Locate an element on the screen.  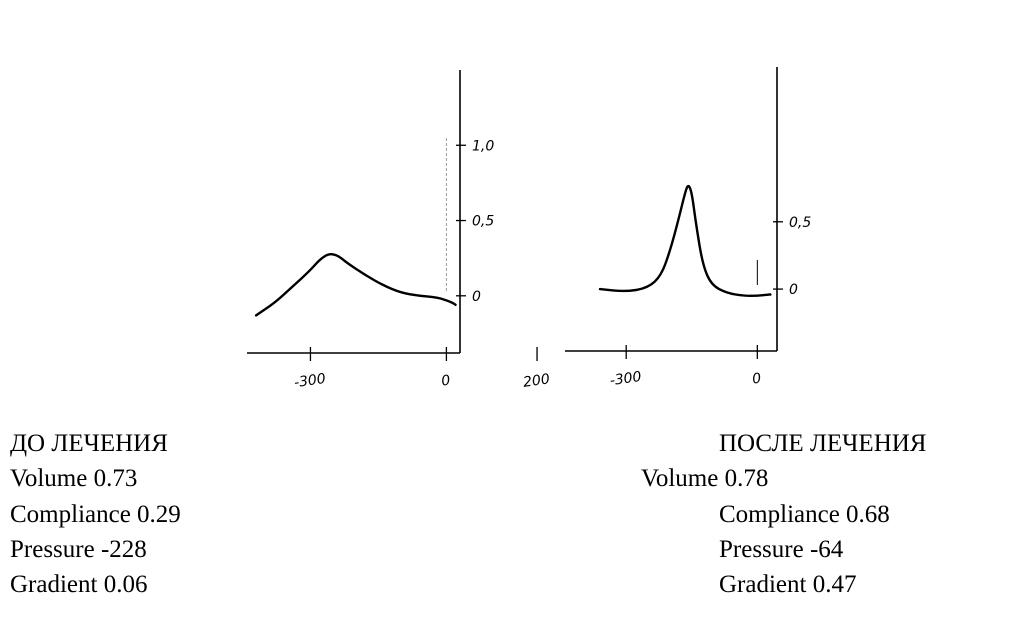
caption-before-gradient: Gradient 0.06 is located at coordinates (79, 584).